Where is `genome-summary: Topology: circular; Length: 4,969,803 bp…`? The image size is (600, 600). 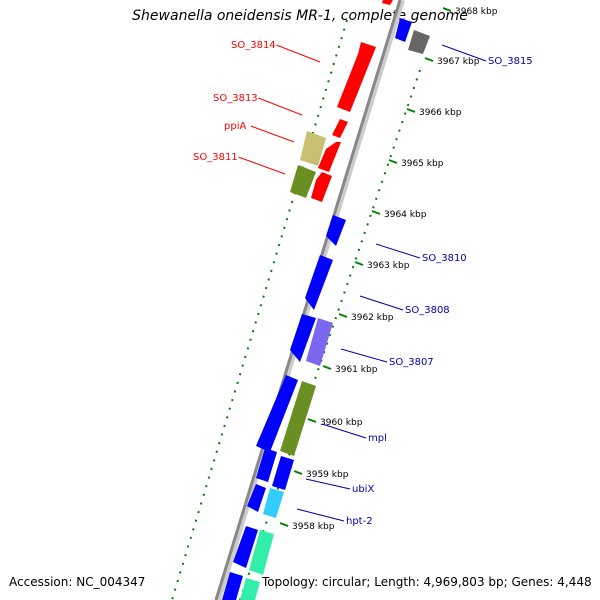 genome-summary: Topology: circular; Length: 4,969,803 bp… is located at coordinates (427, 582).